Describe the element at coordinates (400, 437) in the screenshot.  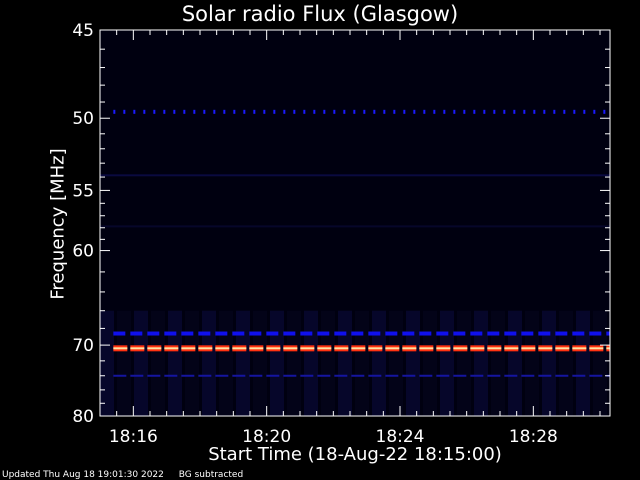
I see `x-tick-label: 18:24` at that location.